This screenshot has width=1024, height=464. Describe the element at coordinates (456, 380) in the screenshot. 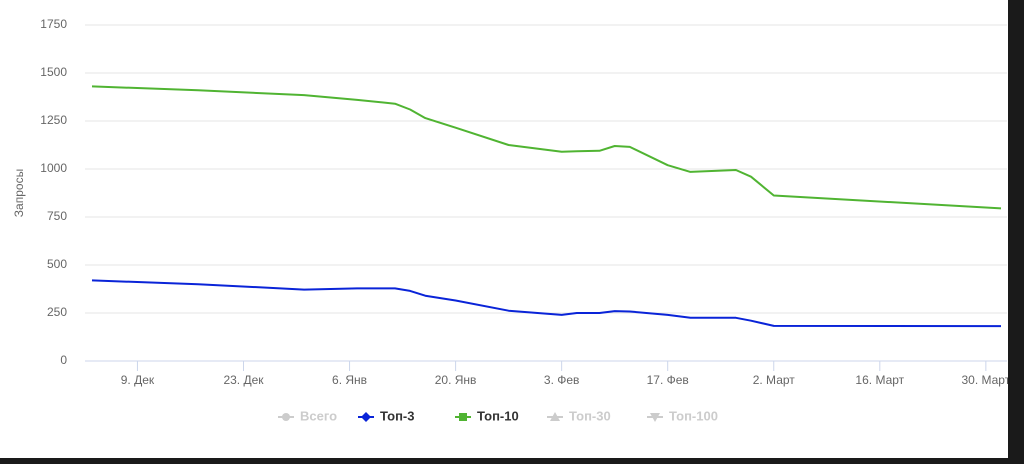

I see `x-tick-label: 20. Янв` at that location.